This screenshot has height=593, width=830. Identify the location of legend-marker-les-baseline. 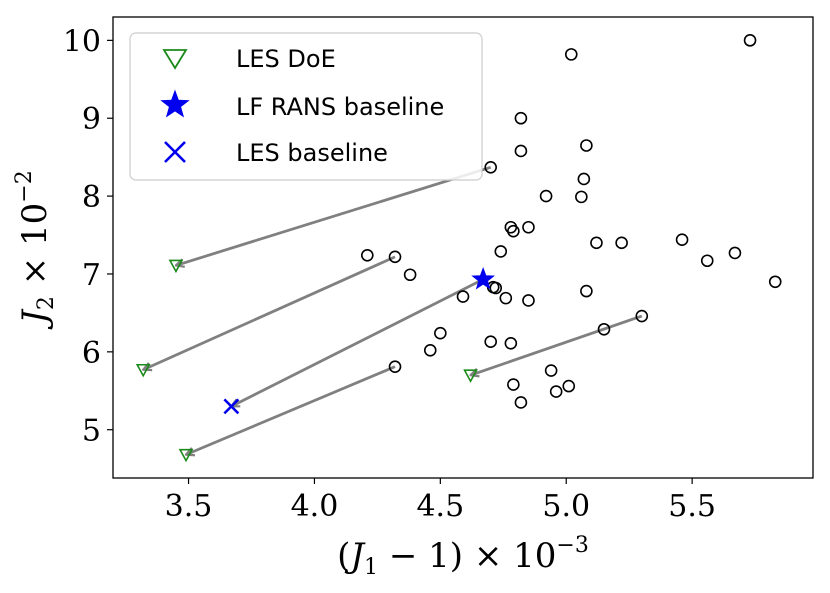
(175, 152).